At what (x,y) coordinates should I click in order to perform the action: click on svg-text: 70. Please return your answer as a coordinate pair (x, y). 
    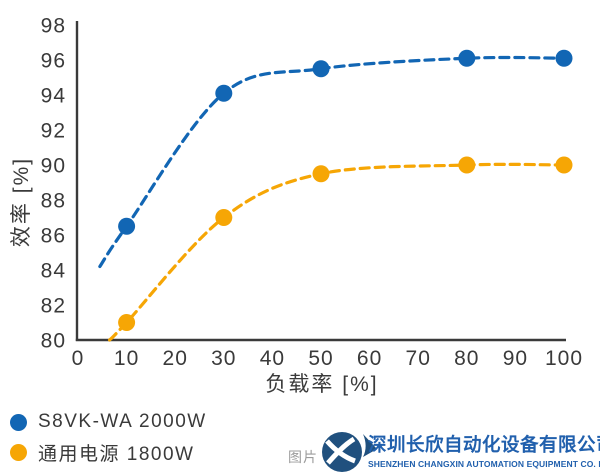
    Looking at the image, I should click on (418, 358).